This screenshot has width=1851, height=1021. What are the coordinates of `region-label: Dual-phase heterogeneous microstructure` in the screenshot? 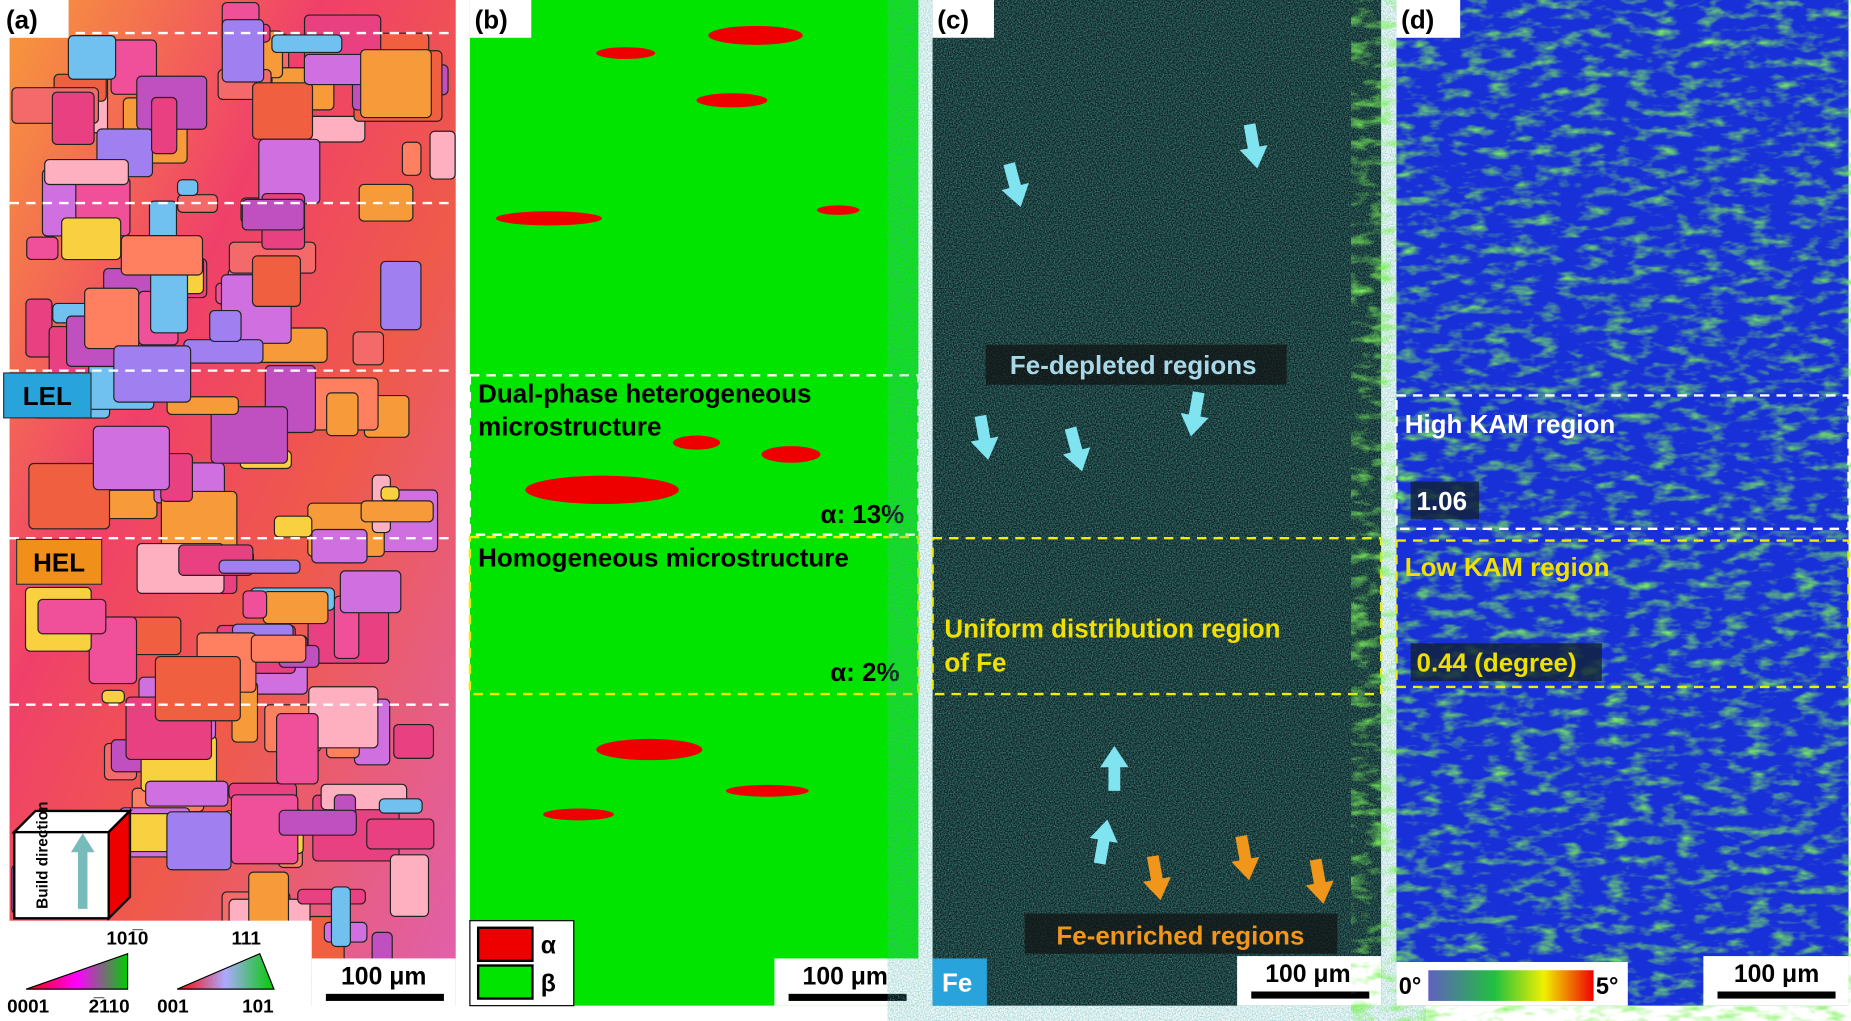 It's located at (645, 410).